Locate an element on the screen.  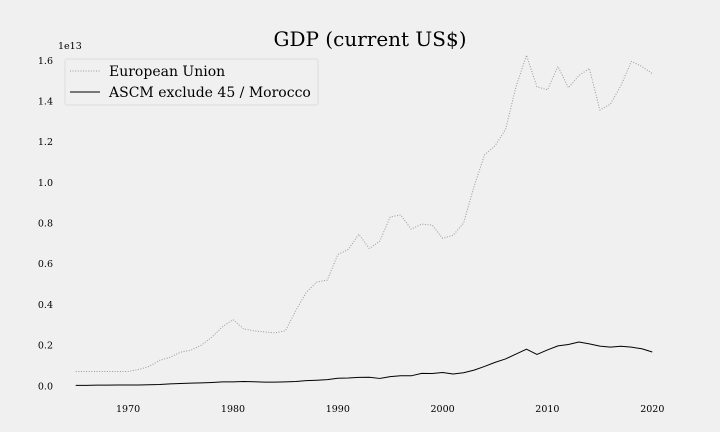
x-tick-label: 1970 is located at coordinates (128, 409).